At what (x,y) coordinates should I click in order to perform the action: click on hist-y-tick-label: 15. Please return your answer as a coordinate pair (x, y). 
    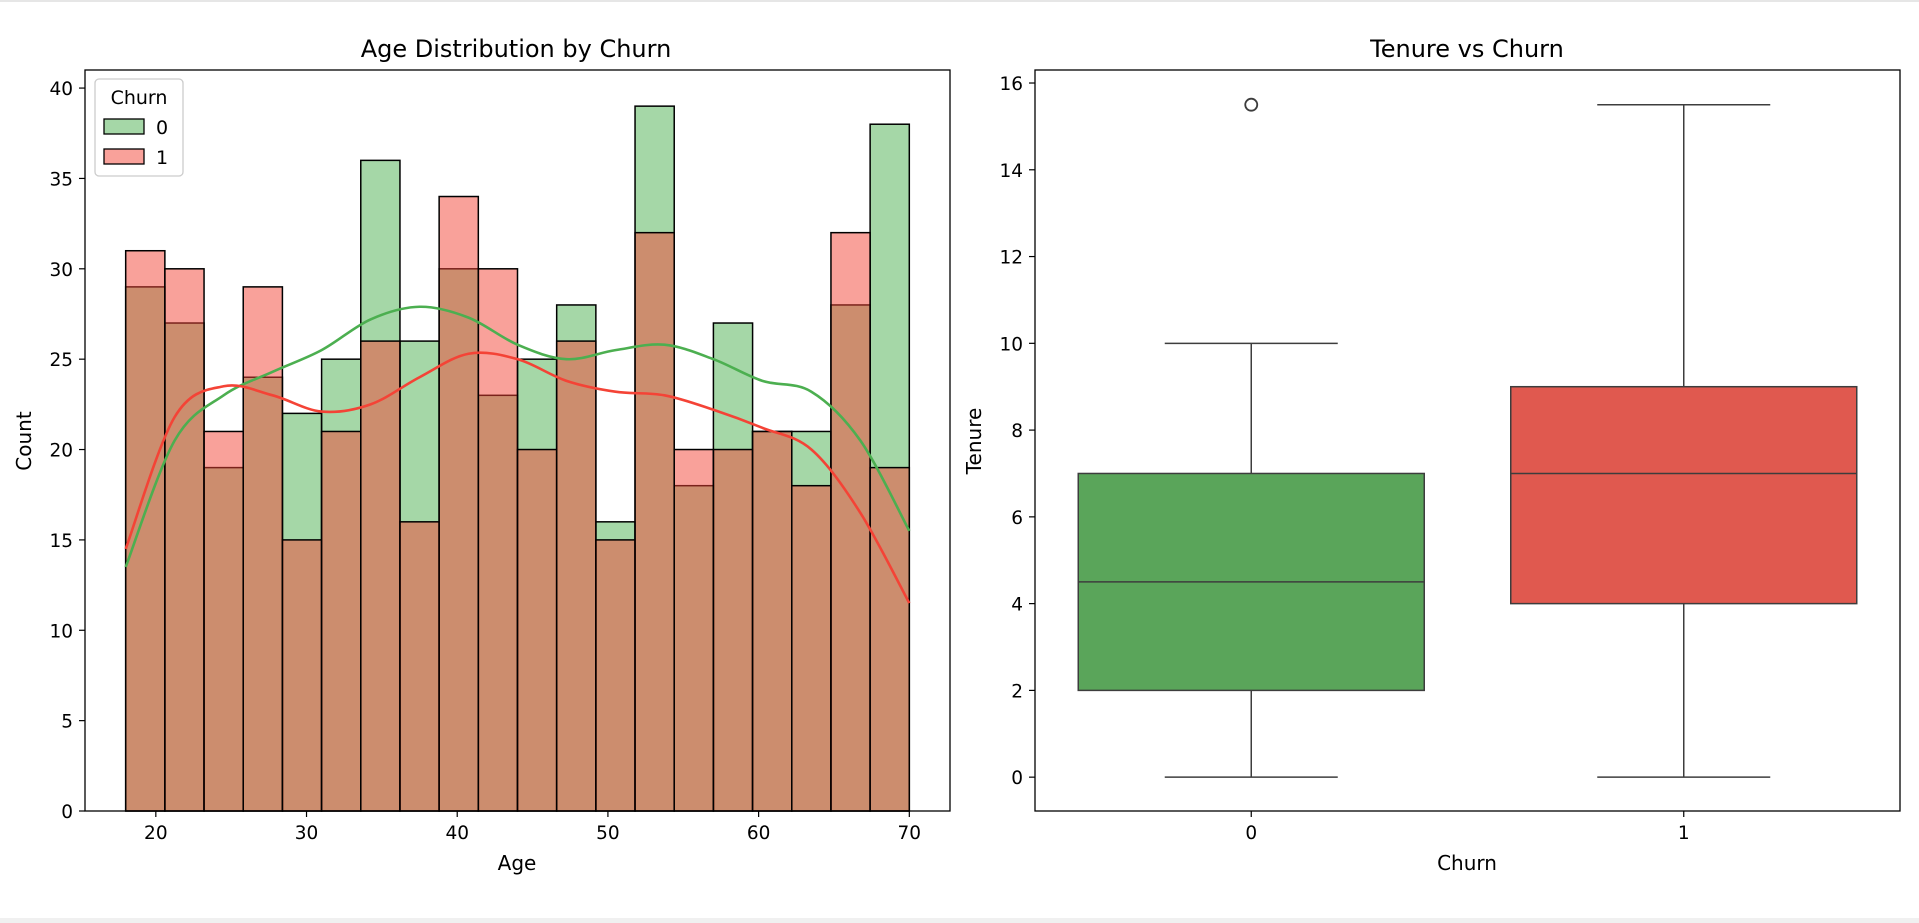
    Looking at the image, I should click on (61, 541).